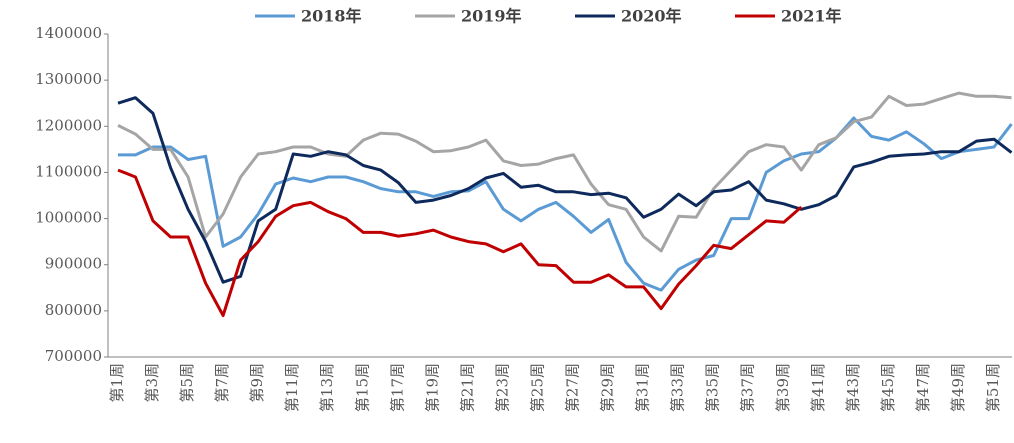  Describe the element at coordinates (993, 387) in the screenshot. I see `x-tick-label: 第51周` at that location.